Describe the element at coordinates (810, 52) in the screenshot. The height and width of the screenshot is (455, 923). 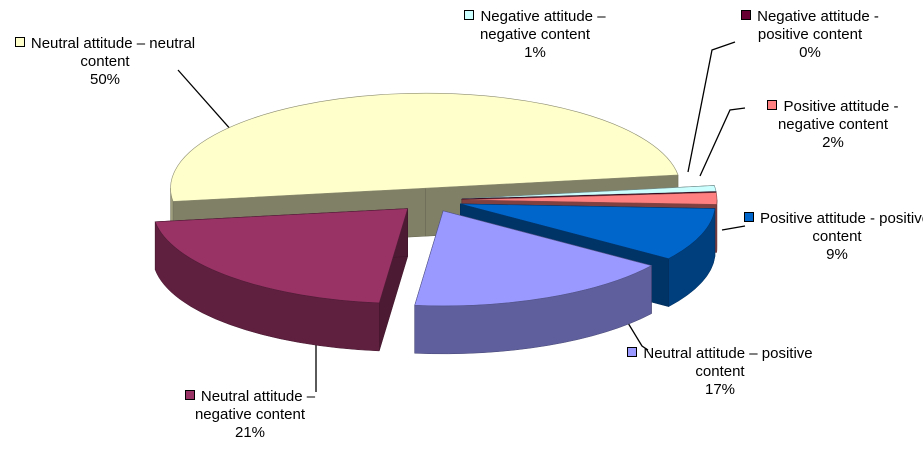
I see `label-percent: 0%` at that location.